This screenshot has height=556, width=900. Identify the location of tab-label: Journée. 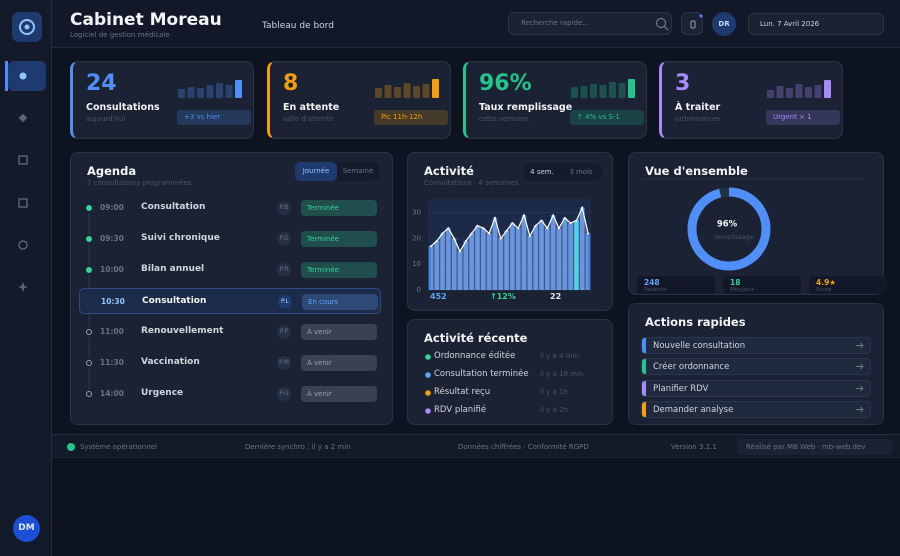
(316, 171).